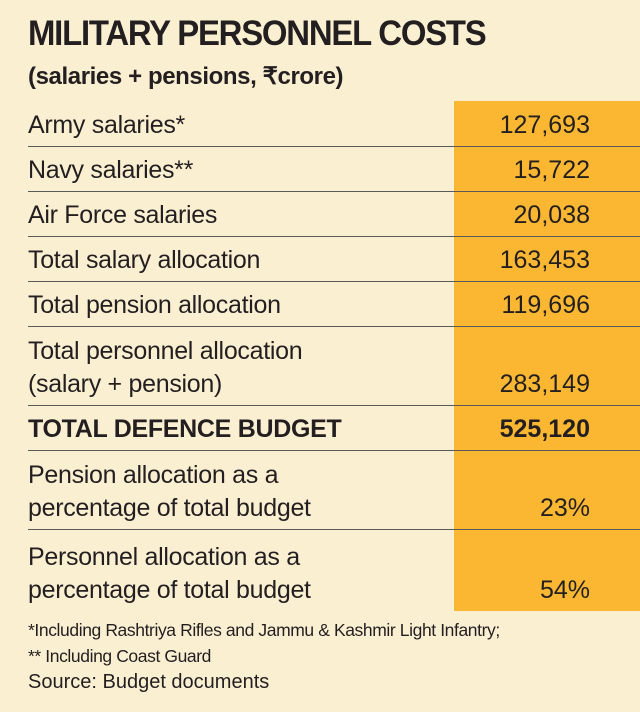 This screenshot has width=640, height=712. Describe the element at coordinates (551, 215) in the screenshot. I see `row-value: 20,038` at that location.